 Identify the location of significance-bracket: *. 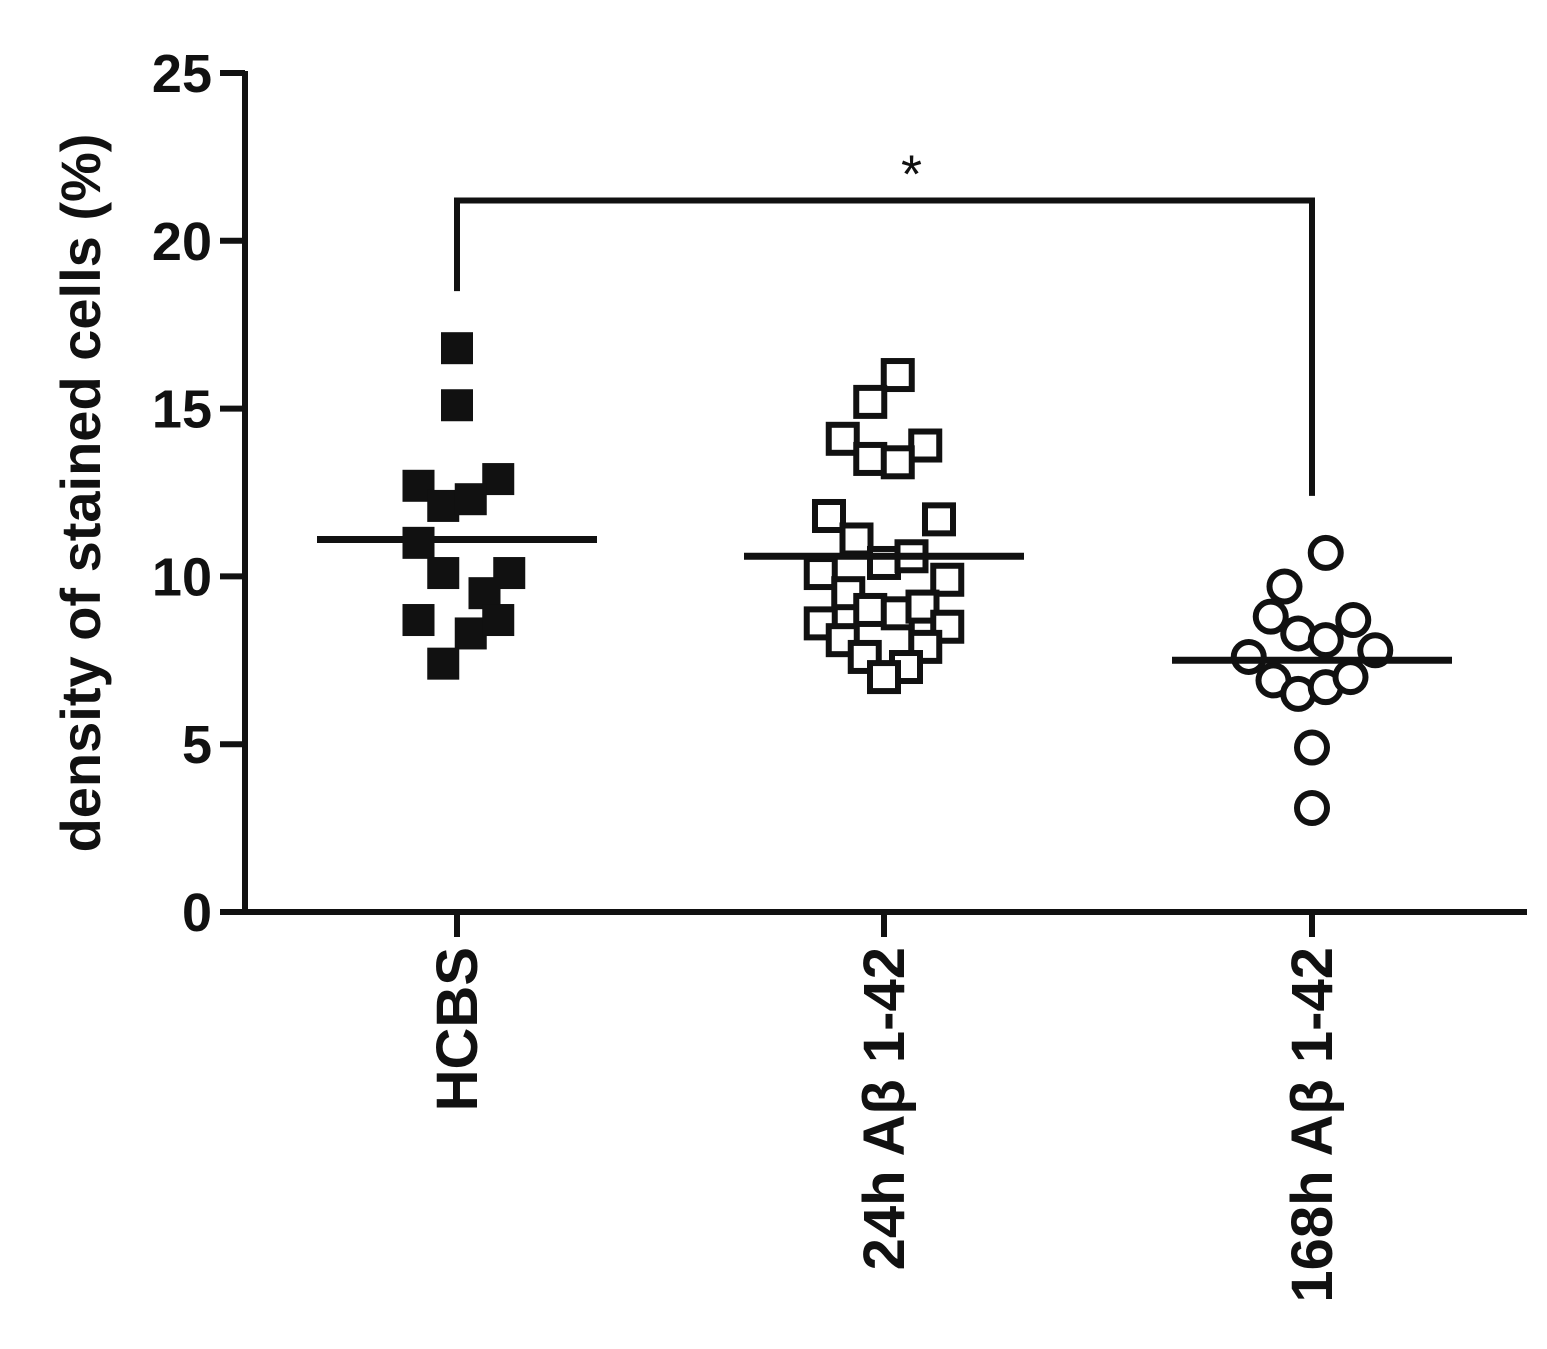
(884, 320).